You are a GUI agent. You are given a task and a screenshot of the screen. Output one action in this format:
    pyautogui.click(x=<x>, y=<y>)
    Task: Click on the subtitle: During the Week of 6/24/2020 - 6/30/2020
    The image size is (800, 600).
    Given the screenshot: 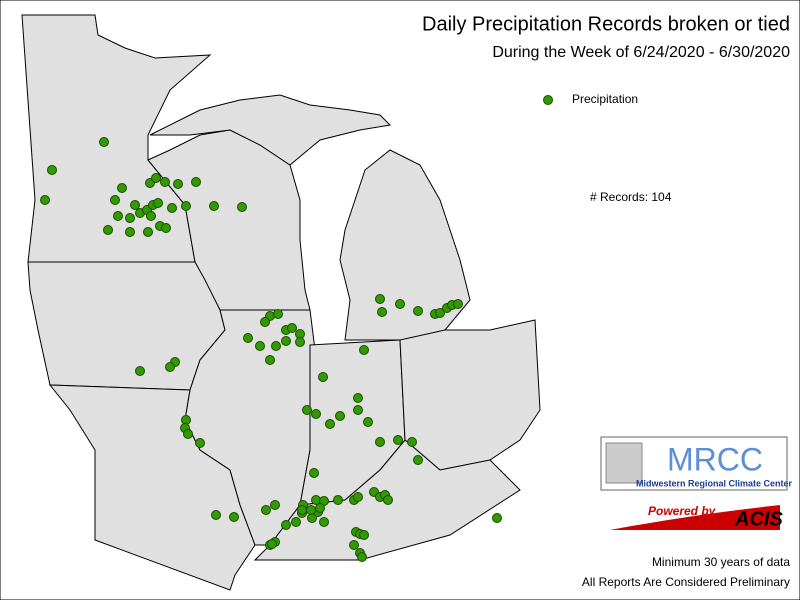 What is the action you would take?
    pyautogui.click(x=641, y=52)
    